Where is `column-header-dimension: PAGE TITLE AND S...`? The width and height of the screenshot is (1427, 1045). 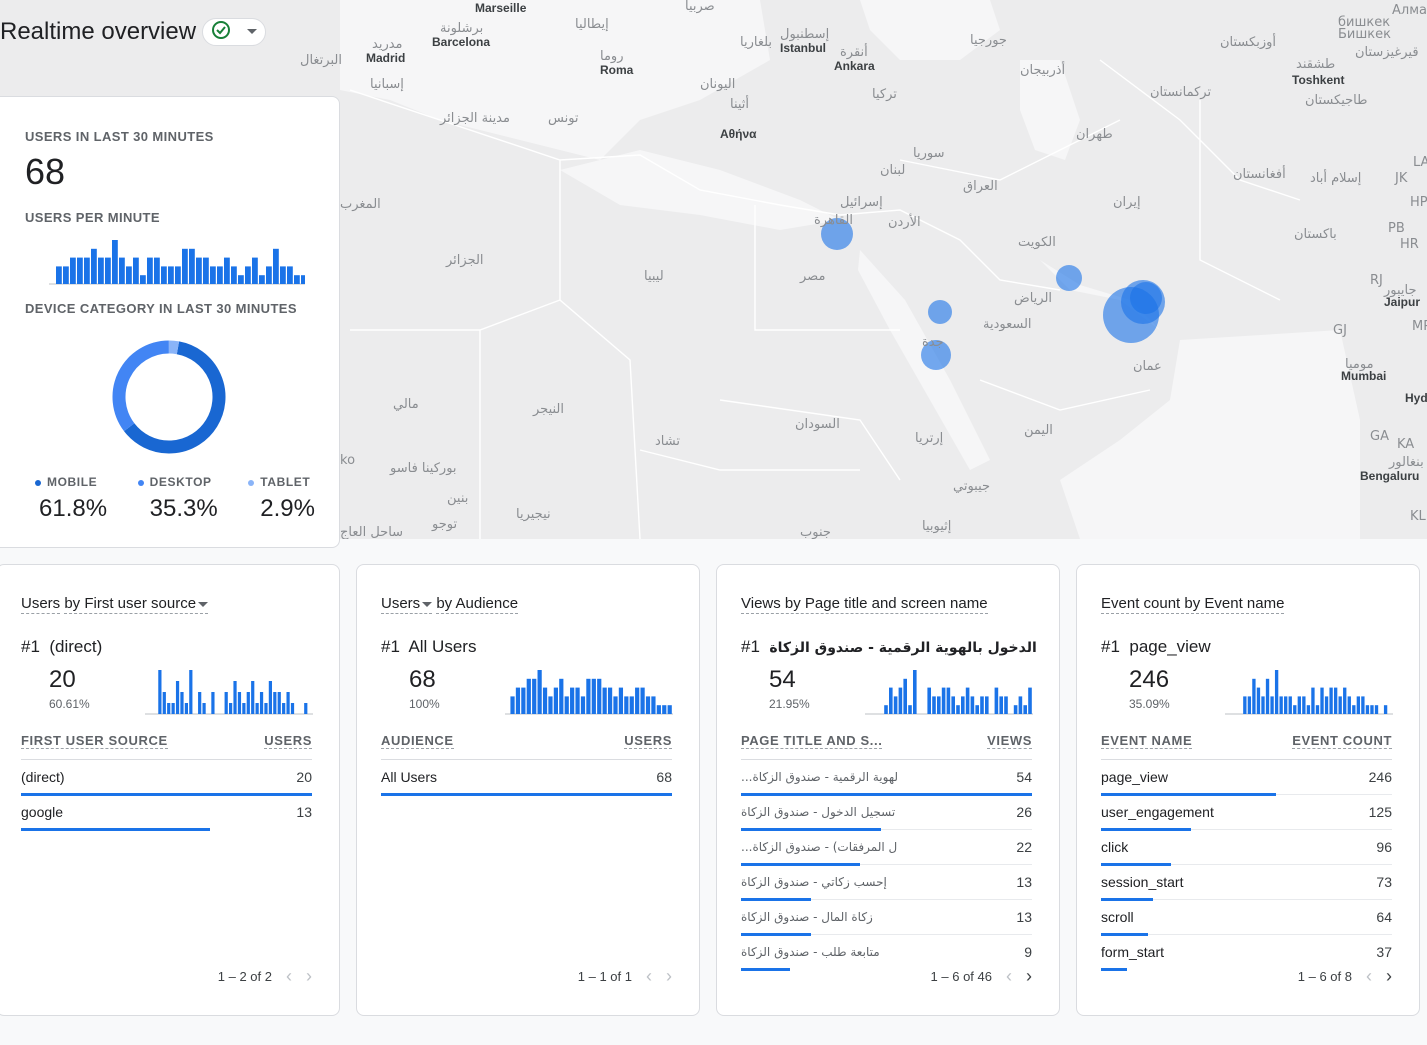 column-header-dimension: PAGE TITLE AND S... is located at coordinates (812, 741).